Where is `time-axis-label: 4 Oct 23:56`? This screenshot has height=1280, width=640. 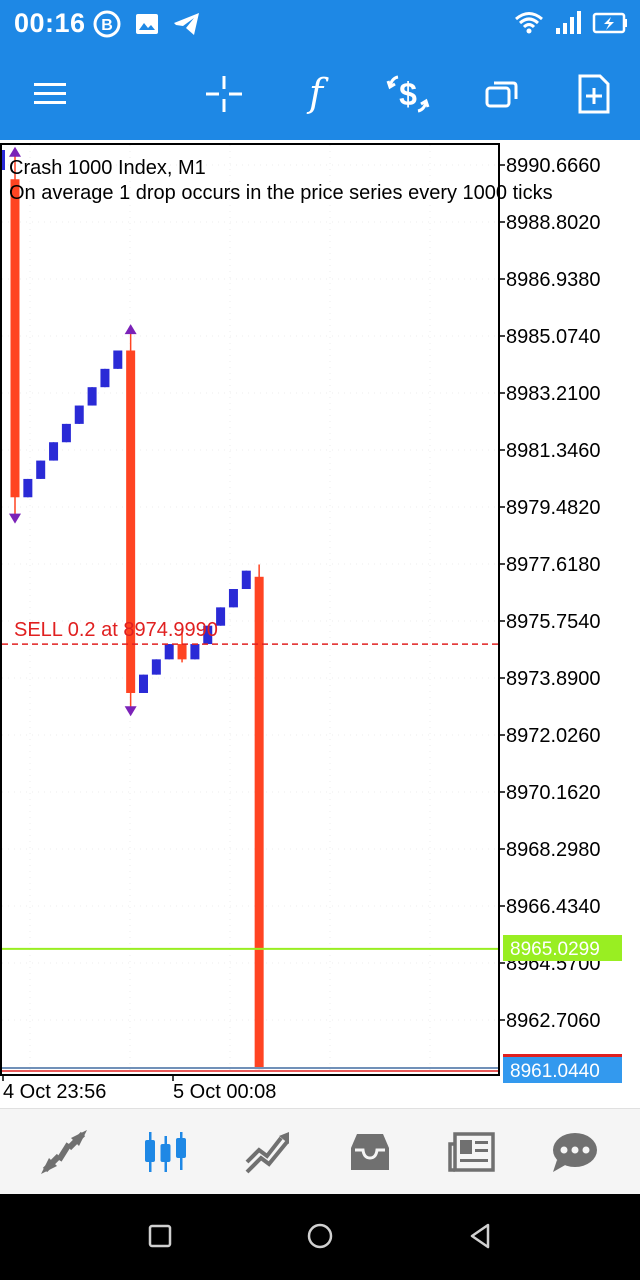 time-axis-label: 4 Oct 23:56 is located at coordinates (54, 1092).